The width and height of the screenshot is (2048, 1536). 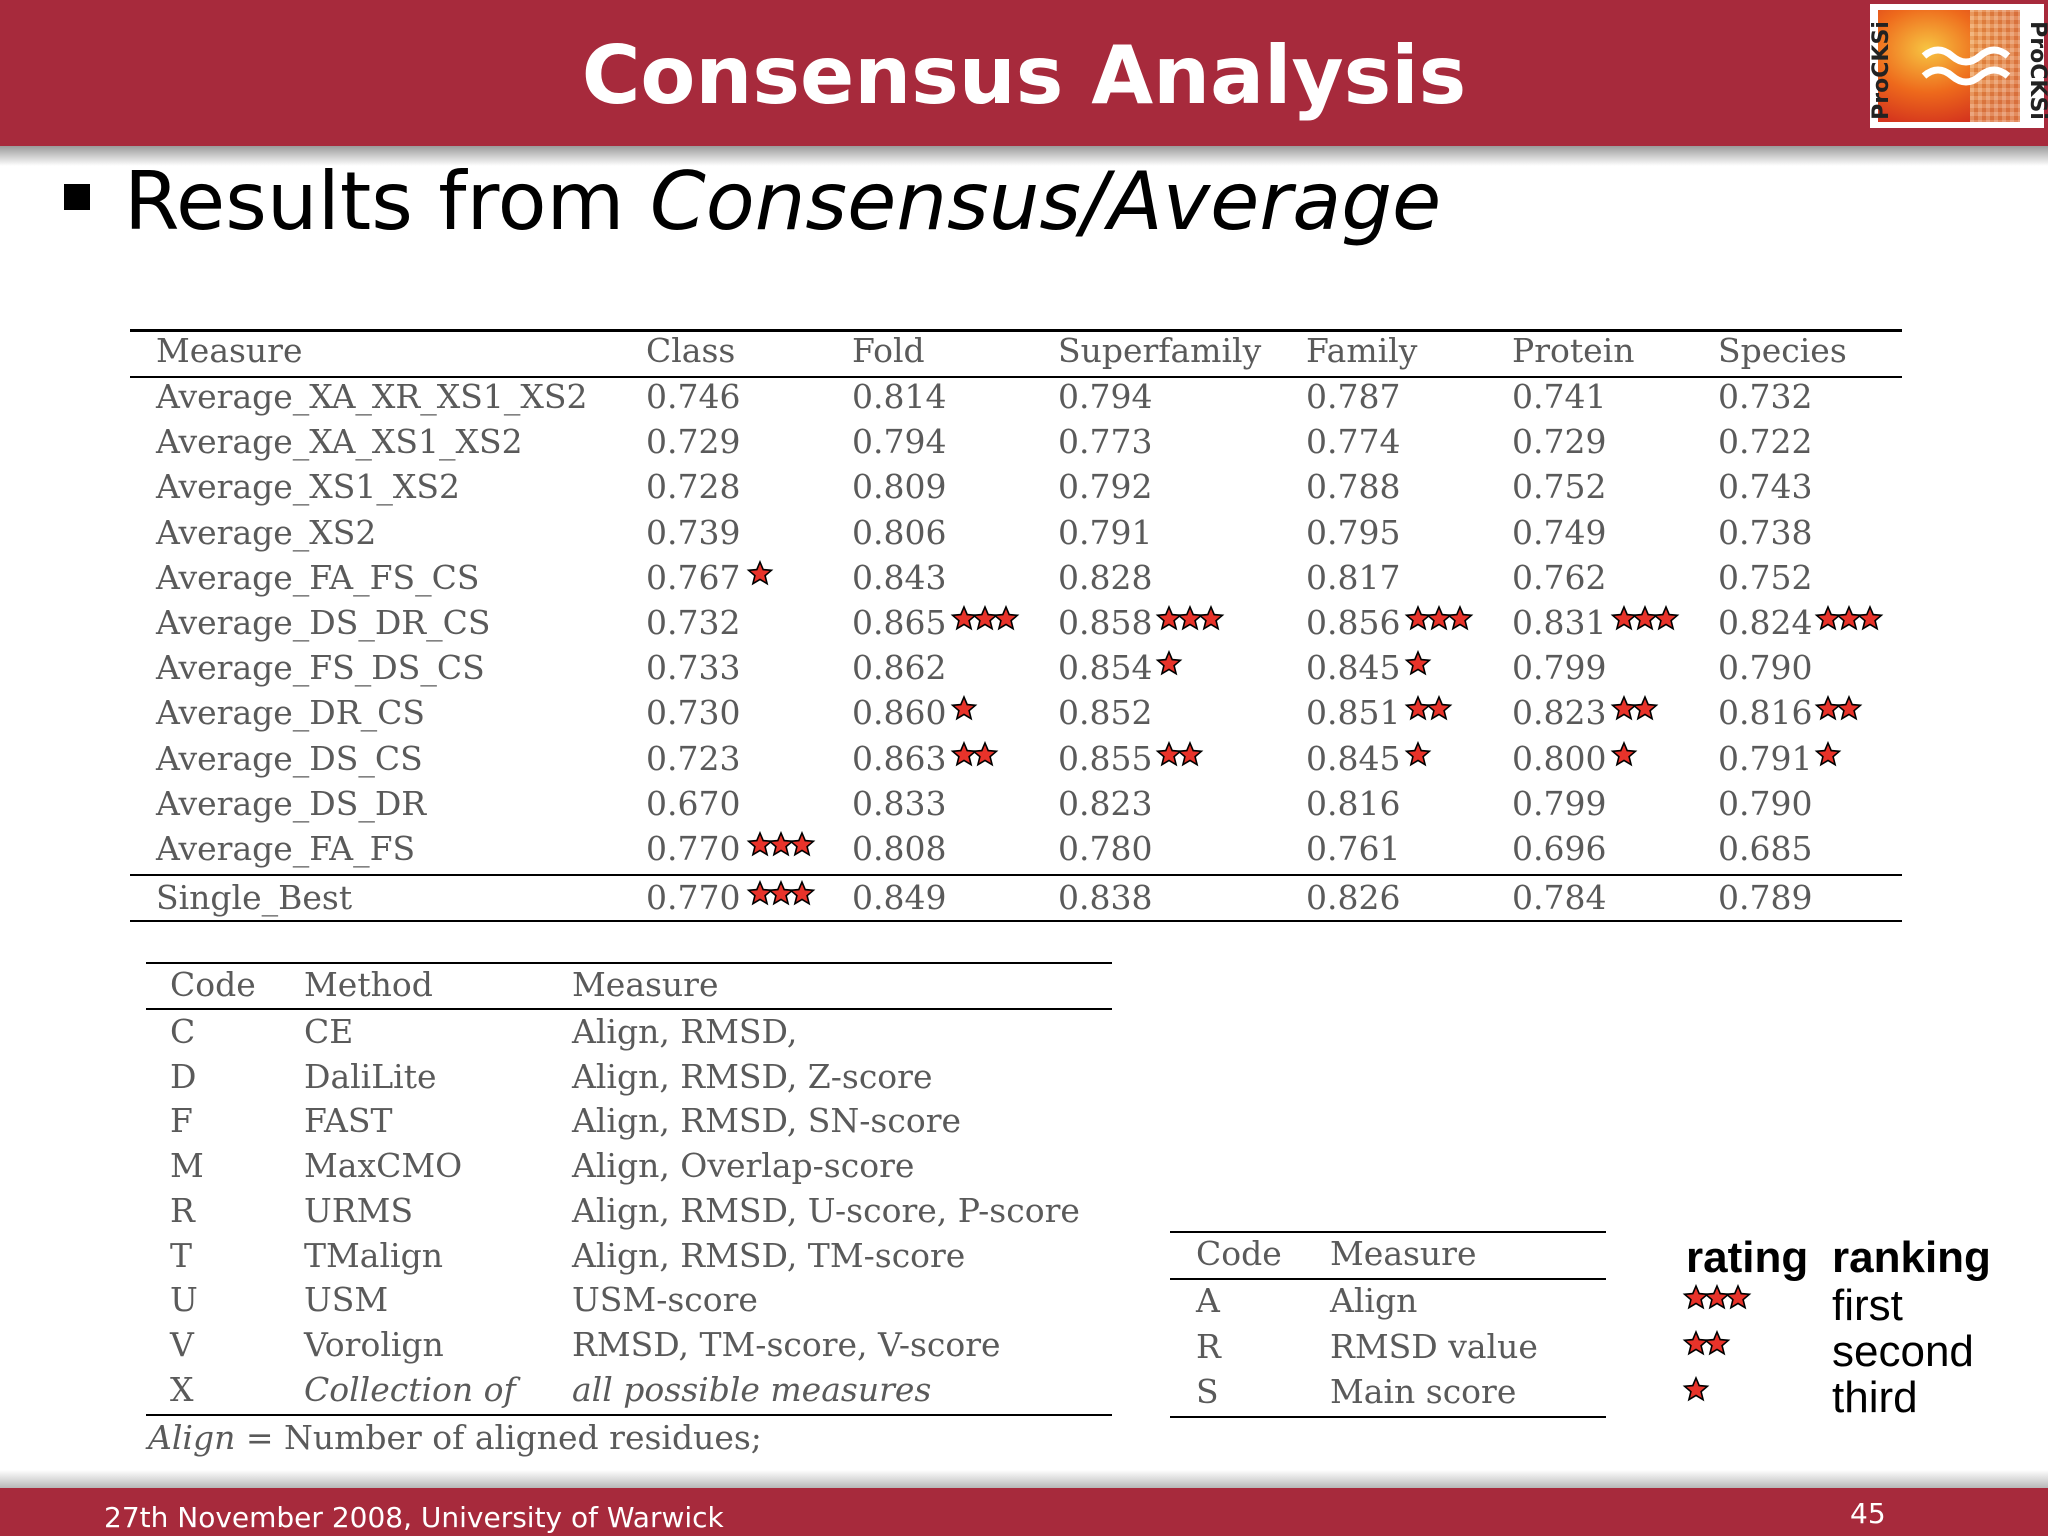 What do you see at coordinates (286, 848) in the screenshot?
I see `results-row-measure: Average_FA_FS` at bounding box center [286, 848].